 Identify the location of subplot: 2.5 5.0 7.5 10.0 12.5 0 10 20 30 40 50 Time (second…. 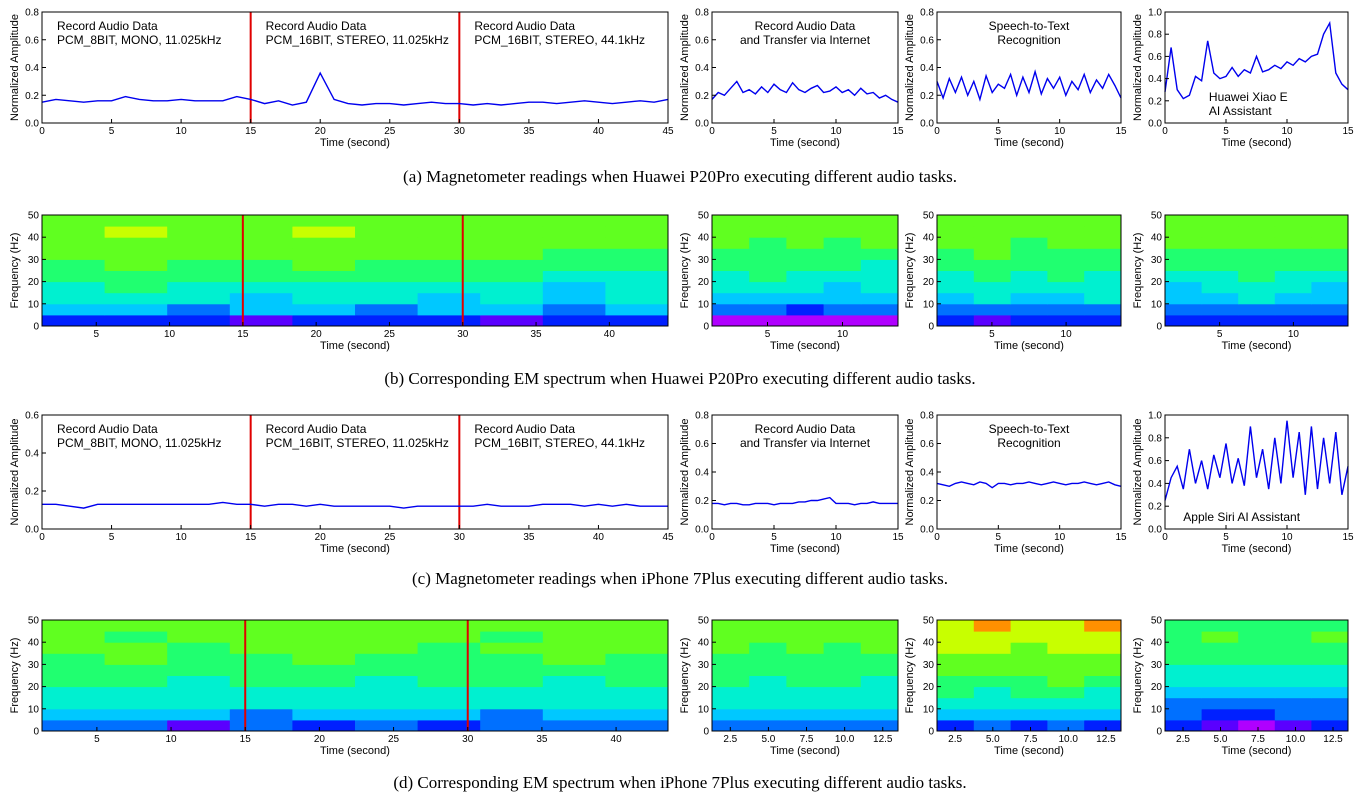
(1240, 686).